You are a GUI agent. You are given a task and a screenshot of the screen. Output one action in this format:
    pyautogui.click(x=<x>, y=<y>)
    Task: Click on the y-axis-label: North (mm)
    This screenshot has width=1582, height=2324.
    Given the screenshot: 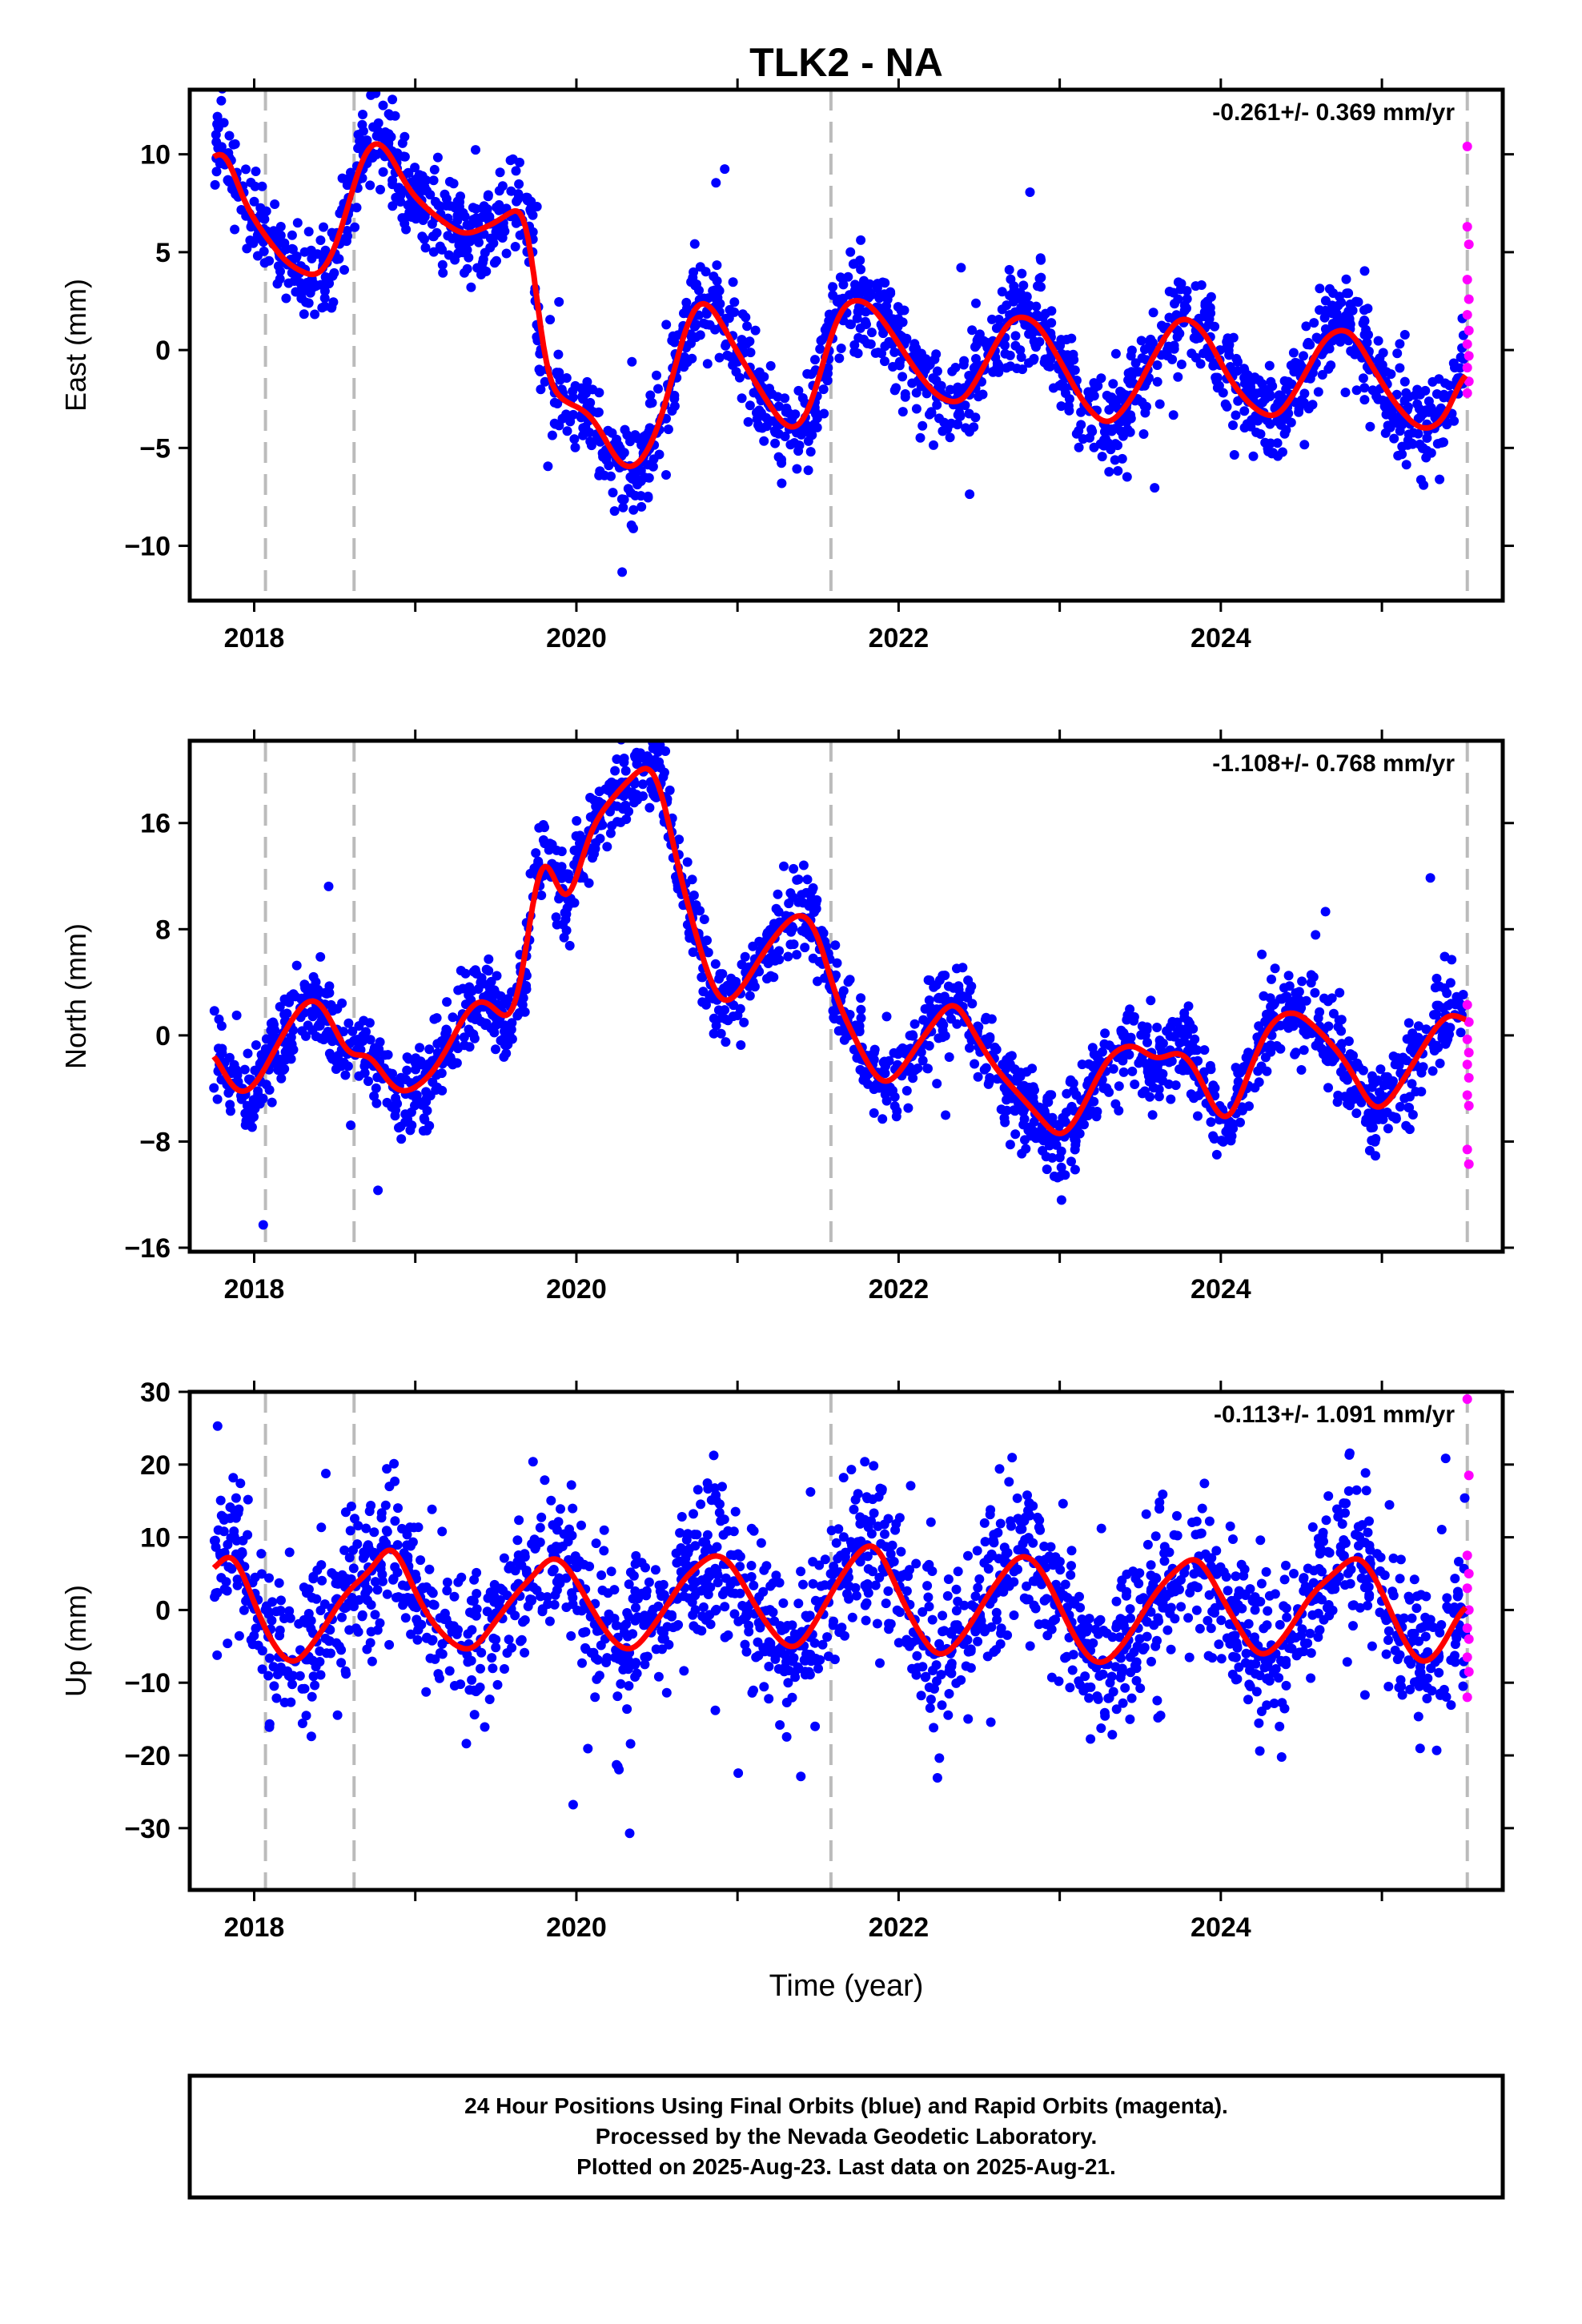 What is the action you would take?
    pyautogui.click(x=75, y=996)
    